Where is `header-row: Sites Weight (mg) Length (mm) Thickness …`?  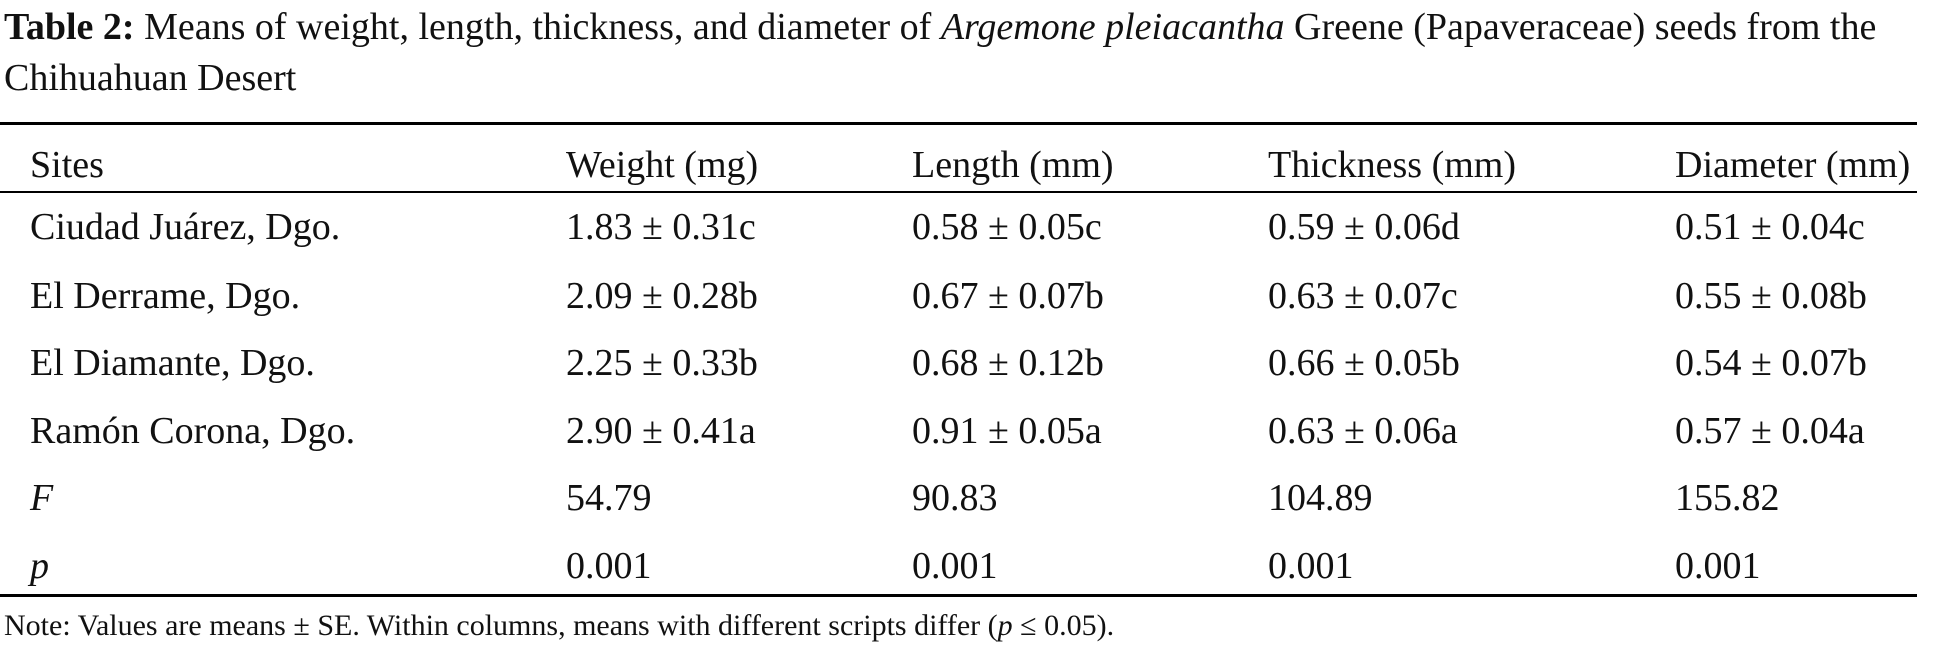
header-row: Sites Weight (mg) Length (mm) Thickness … is located at coordinates (967, 165).